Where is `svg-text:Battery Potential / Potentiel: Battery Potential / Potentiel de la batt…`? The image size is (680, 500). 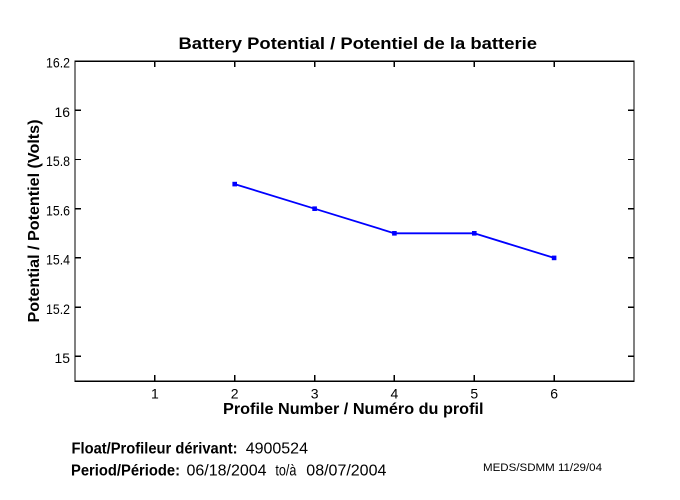 svg-text:Battery Potential / Potentiel: Battery Potential / Potentiel de la batt… is located at coordinates (358, 43).